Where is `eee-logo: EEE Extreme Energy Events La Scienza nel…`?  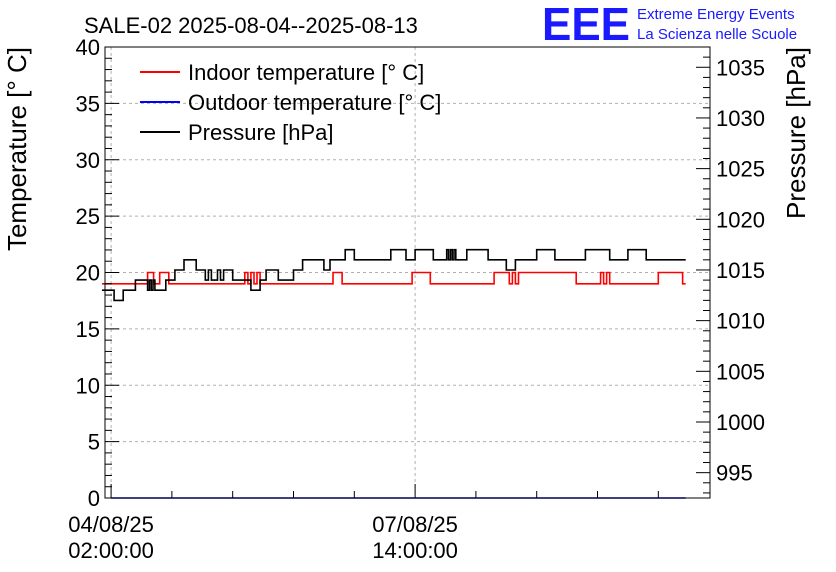 eee-logo: EEE Extreme Energy Events La Scienza nel… is located at coordinates (669, 25).